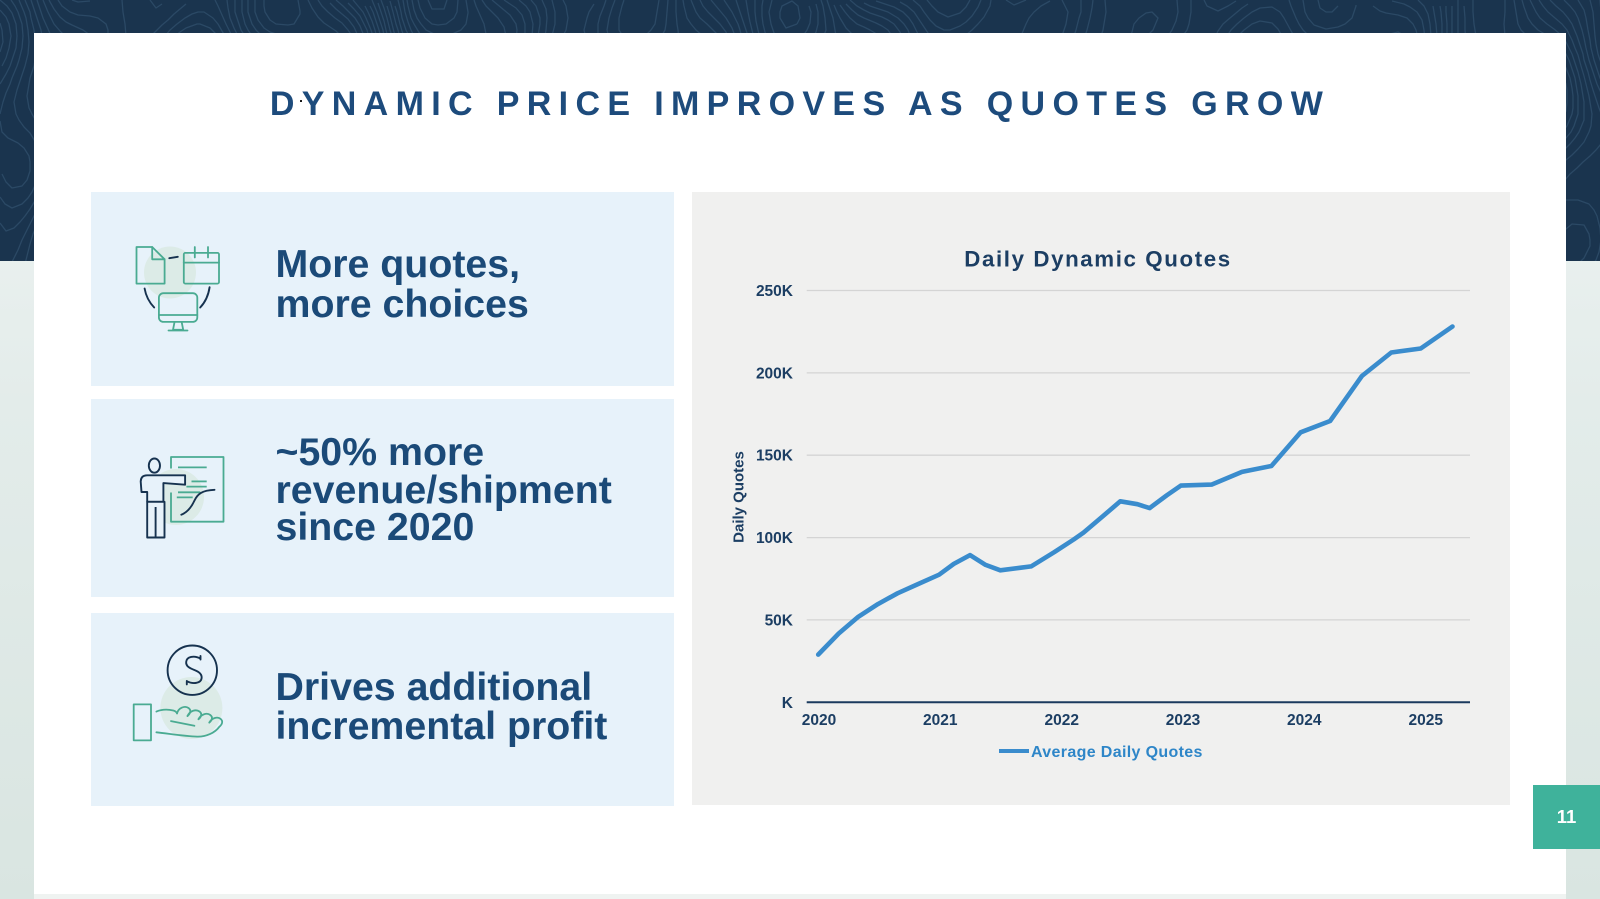 This screenshot has height=899, width=1600. Describe the element at coordinates (775, 291) in the screenshot. I see `svg-text: 250K` at that location.